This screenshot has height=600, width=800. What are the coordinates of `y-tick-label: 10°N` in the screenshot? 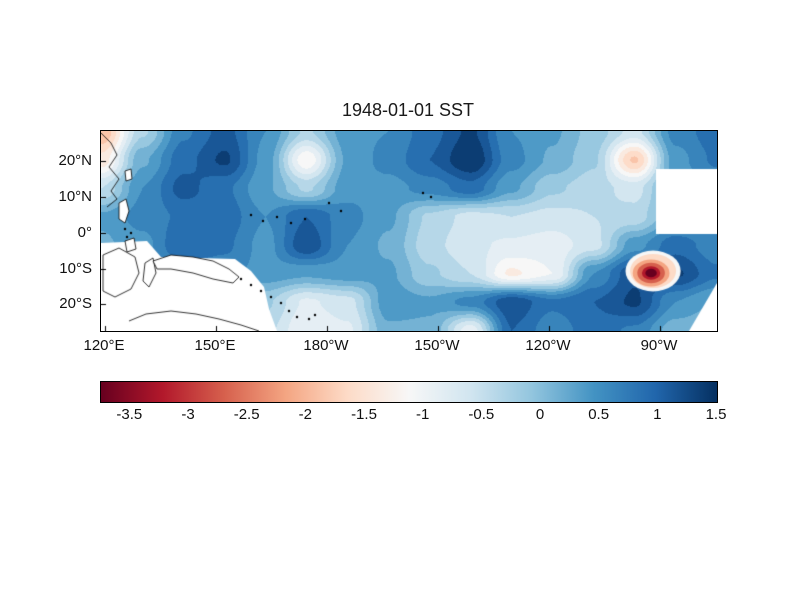 It's located at (75, 196).